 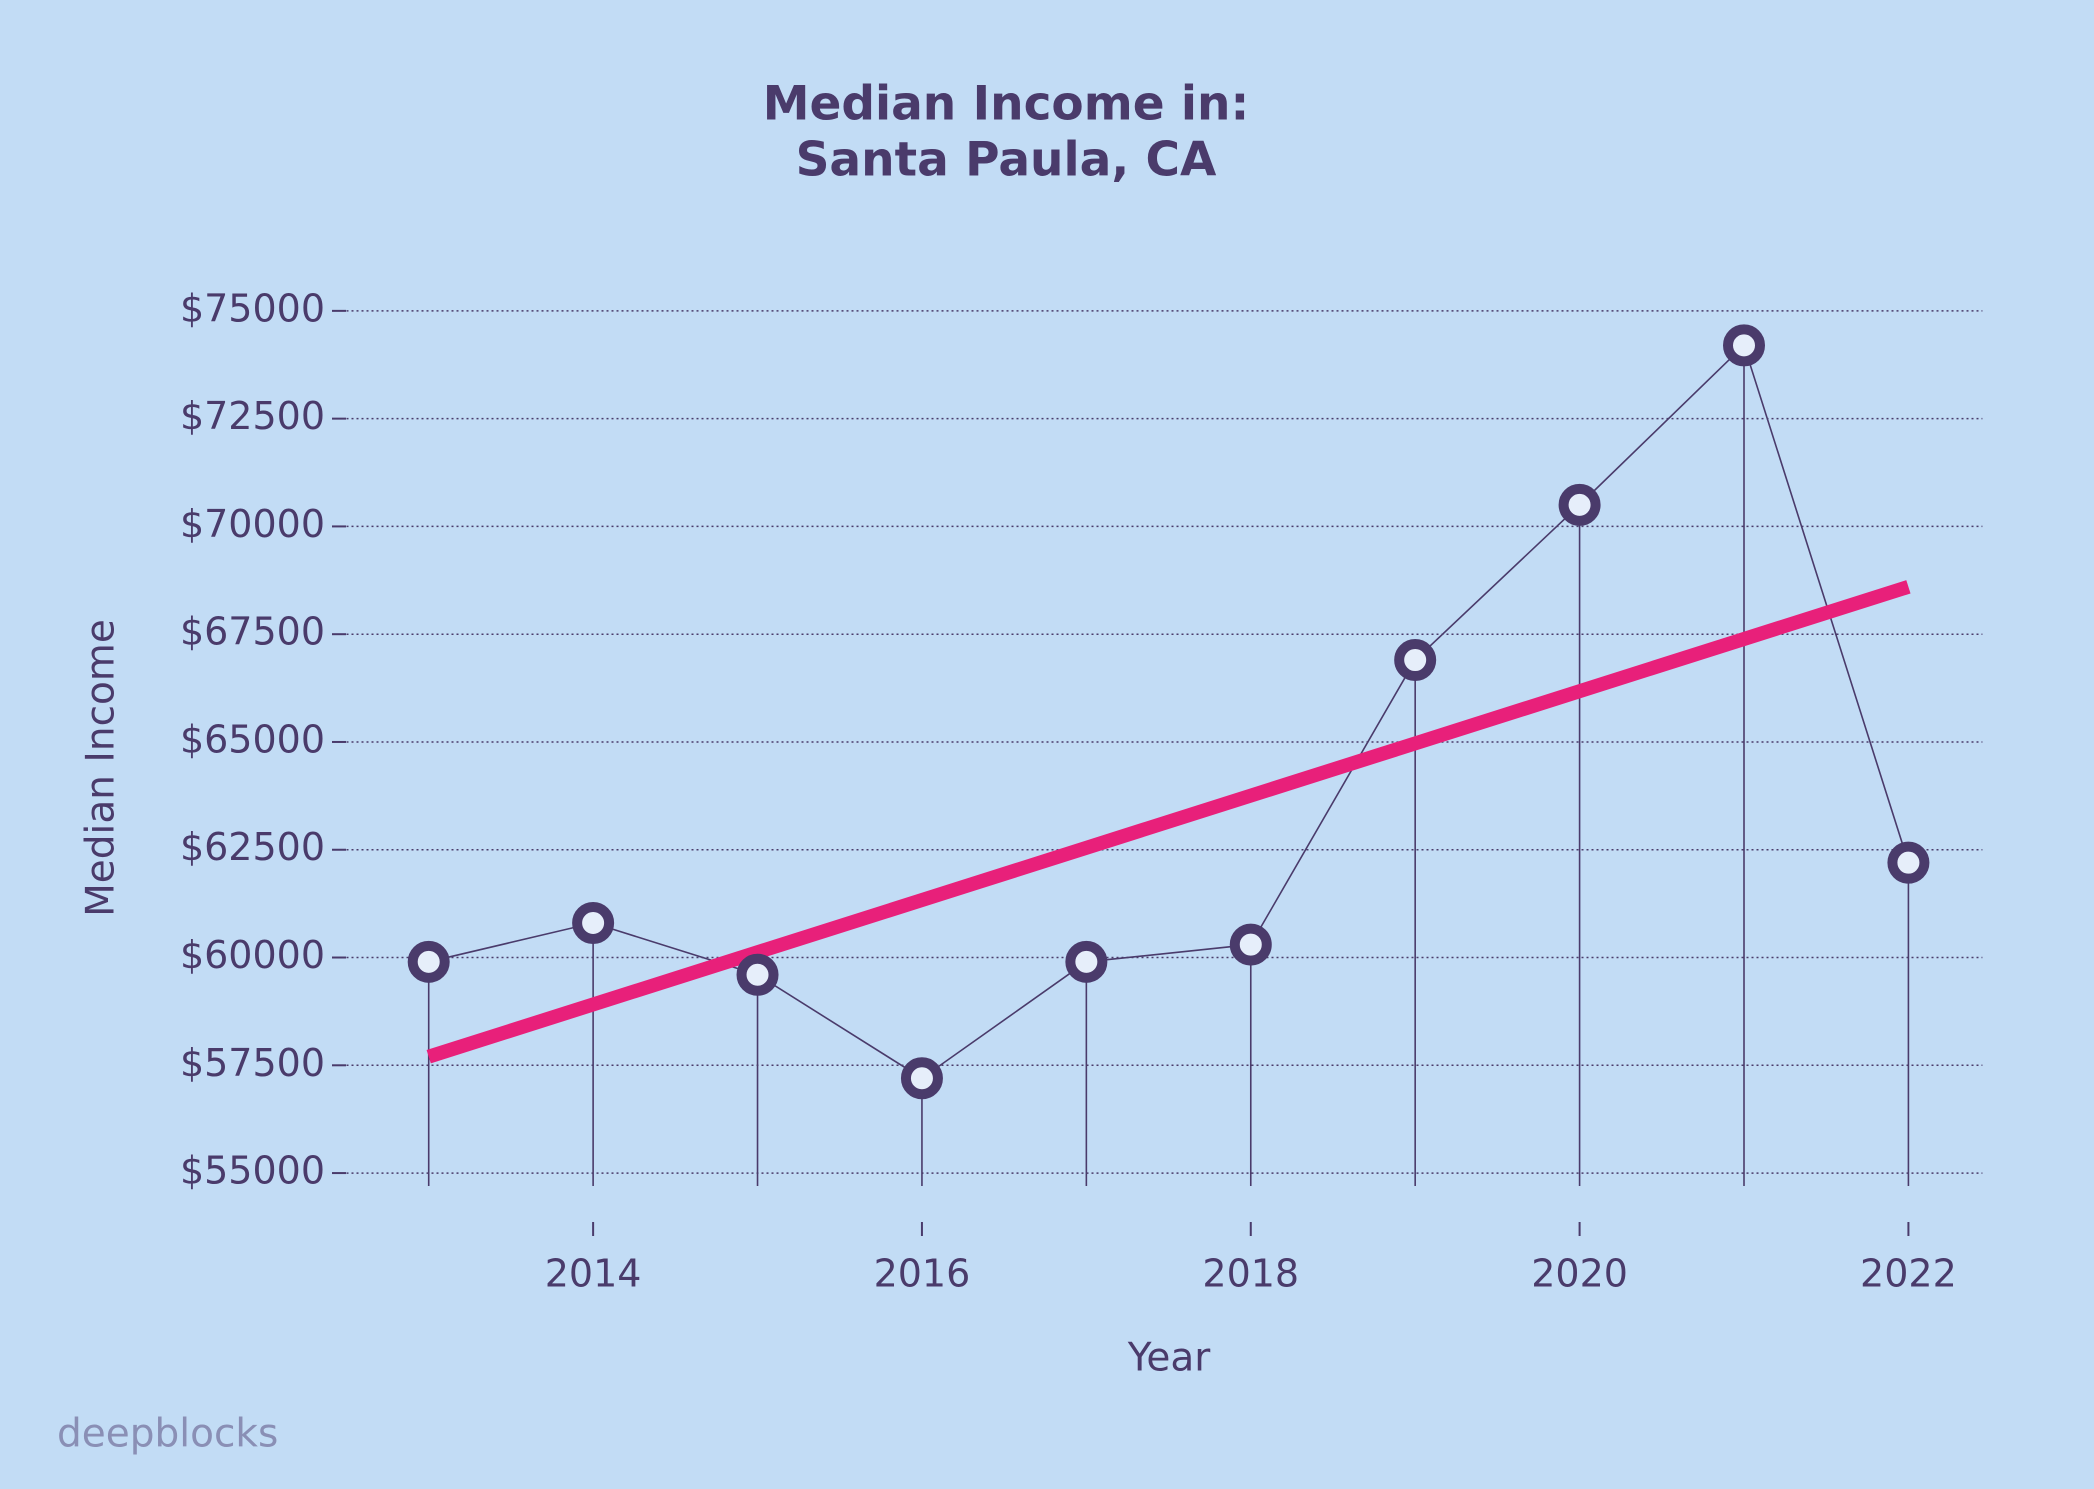 I want to click on y-tick-label: $57500, so click(x=252, y=1063).